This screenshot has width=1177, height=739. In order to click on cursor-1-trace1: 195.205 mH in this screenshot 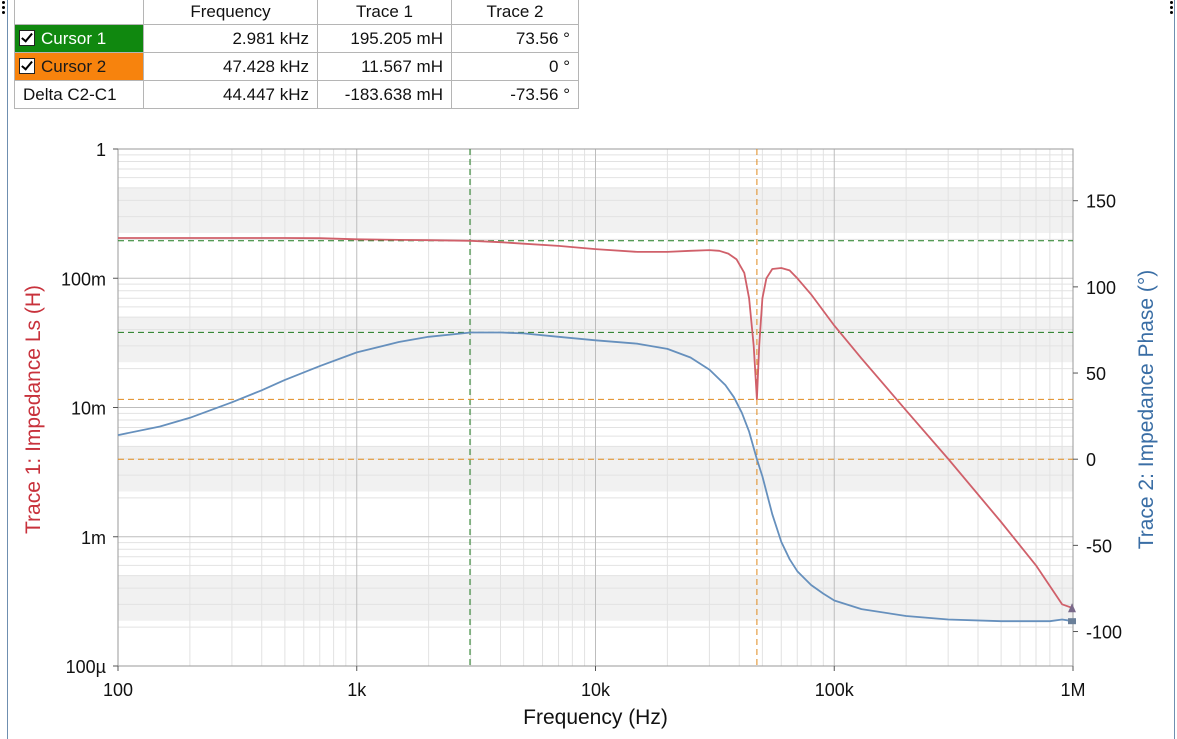, I will do `click(384, 38)`.